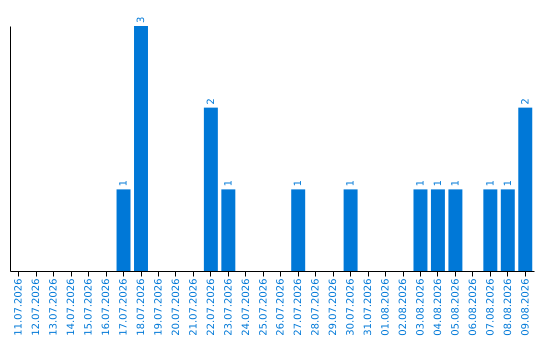  Describe the element at coordinates (194, 307) in the screenshot. I see `x-tick-label: 21.07.2026` at that location.